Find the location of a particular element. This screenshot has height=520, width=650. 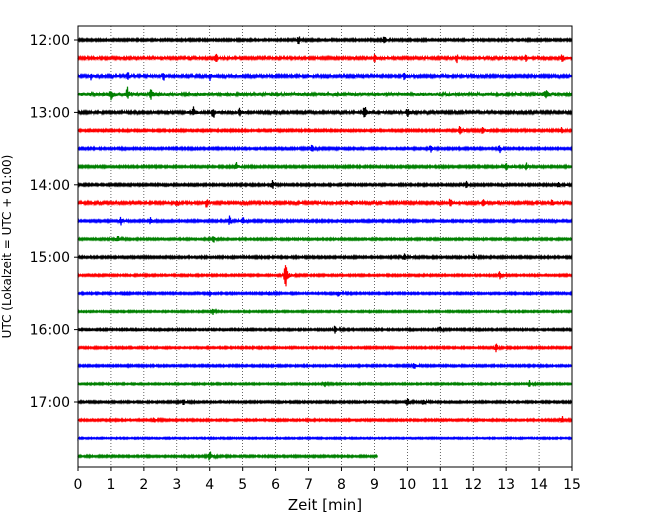

x-axis-label: Zeit [min] is located at coordinates (325, 505).